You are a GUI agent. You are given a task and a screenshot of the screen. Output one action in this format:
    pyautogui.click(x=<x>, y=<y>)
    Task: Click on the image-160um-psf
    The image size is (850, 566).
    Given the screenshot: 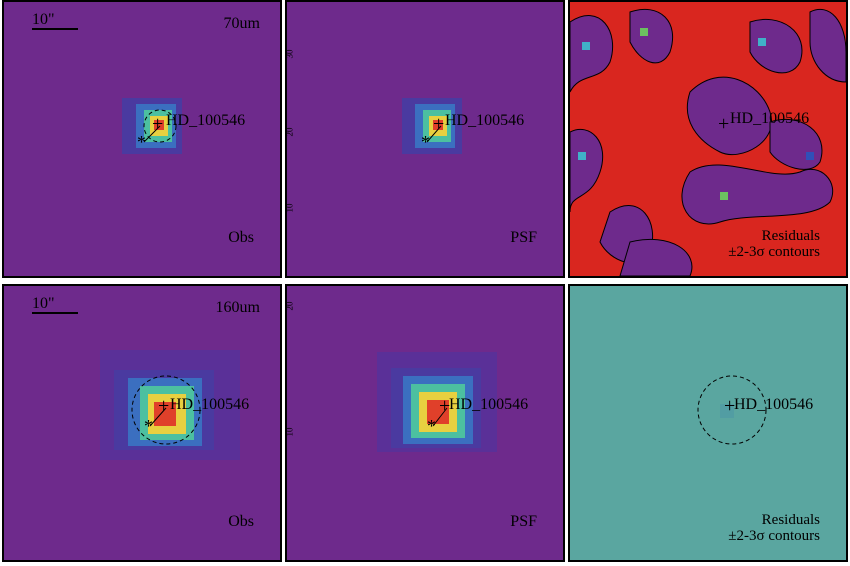 What is the action you would take?
    pyautogui.click(x=437, y=402)
    